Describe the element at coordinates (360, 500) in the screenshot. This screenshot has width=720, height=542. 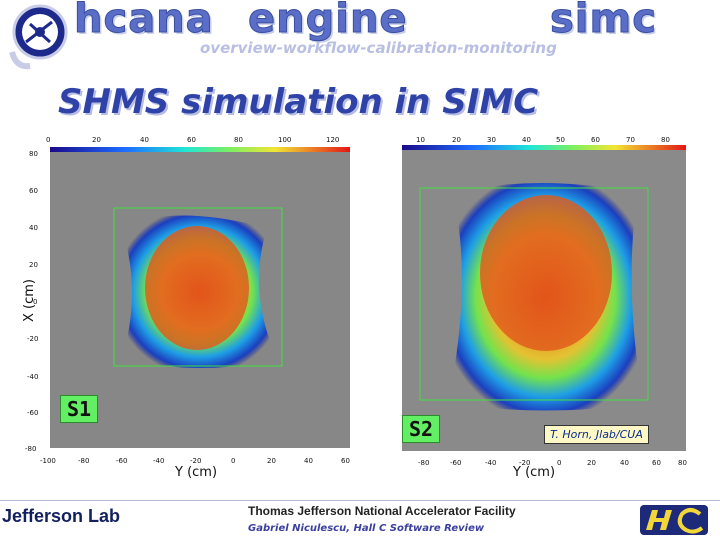
I see `footer-divider` at that location.